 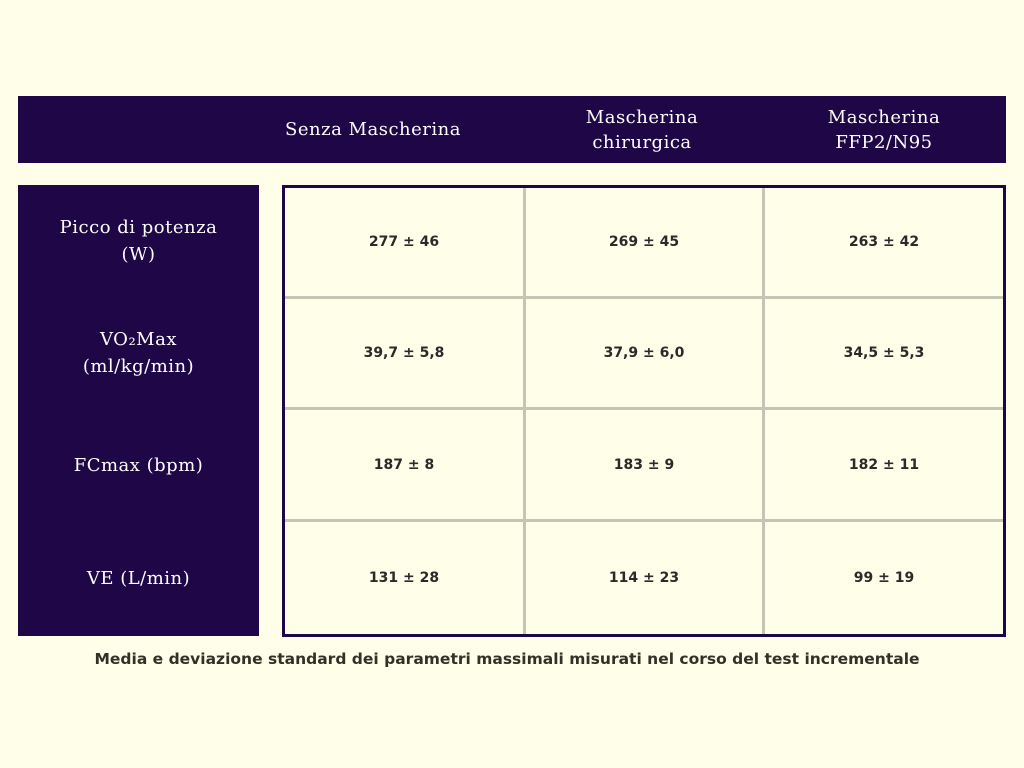 What do you see at coordinates (404, 353) in the screenshot?
I see `cell-vo2max-no-mask: 39,7 ± 5,8` at bounding box center [404, 353].